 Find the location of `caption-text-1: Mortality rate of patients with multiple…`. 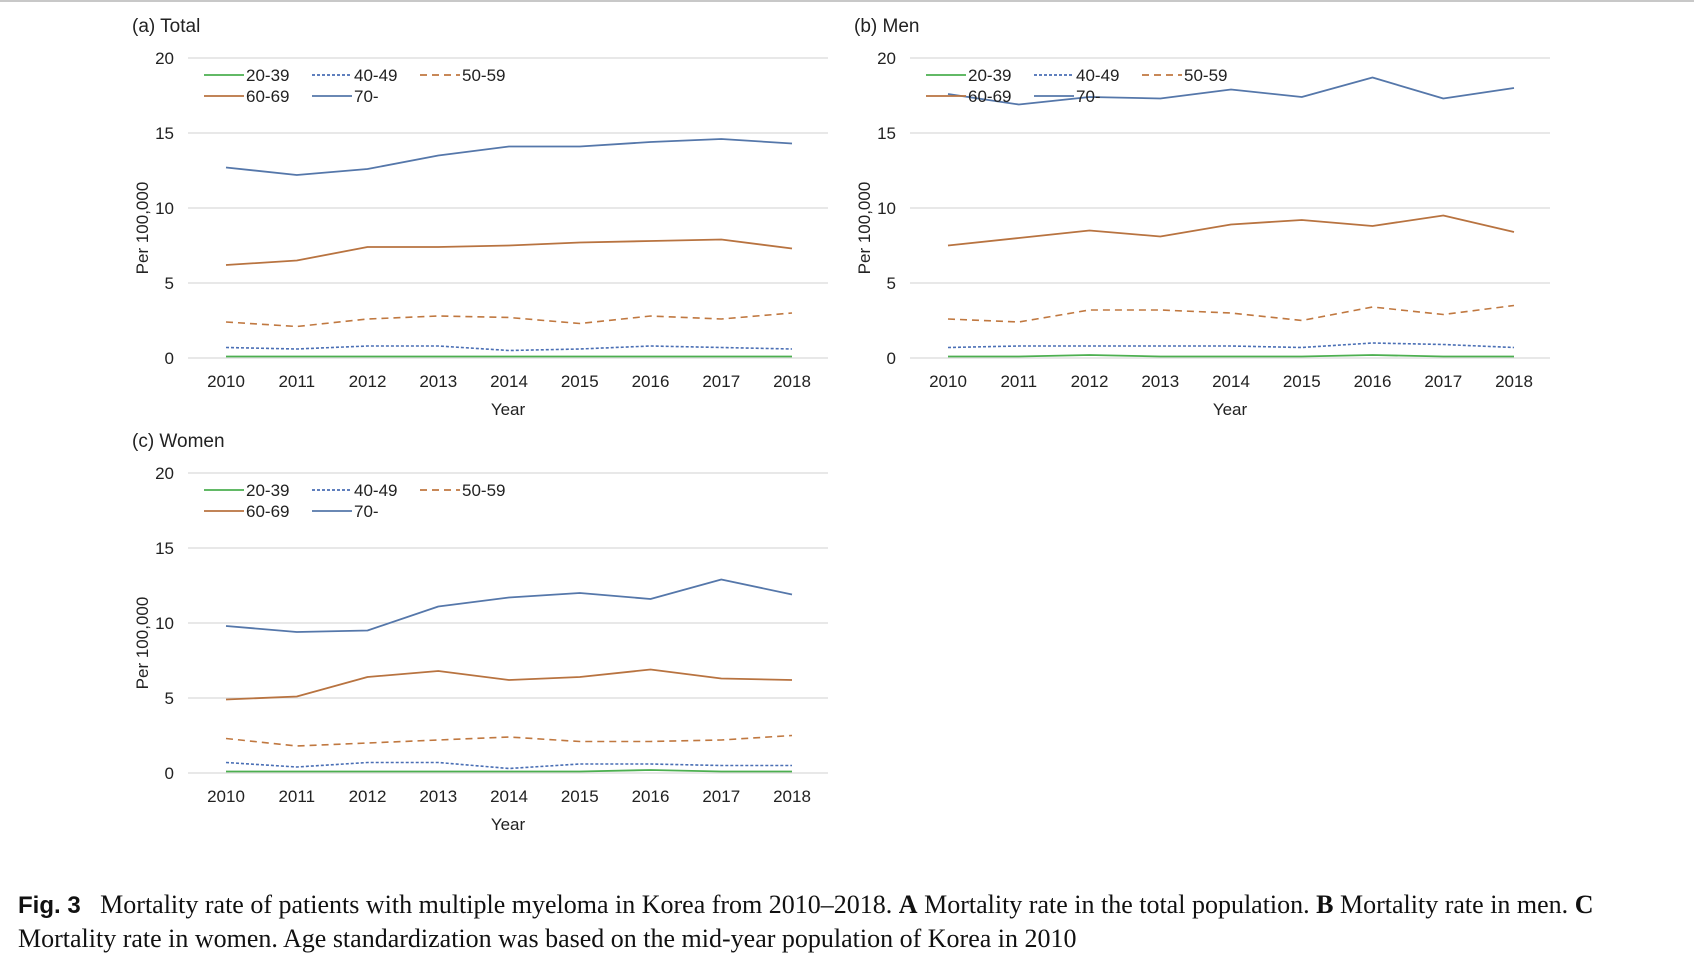

caption-text-1: Mortality rate of patients with multiple… is located at coordinates (496, 904).